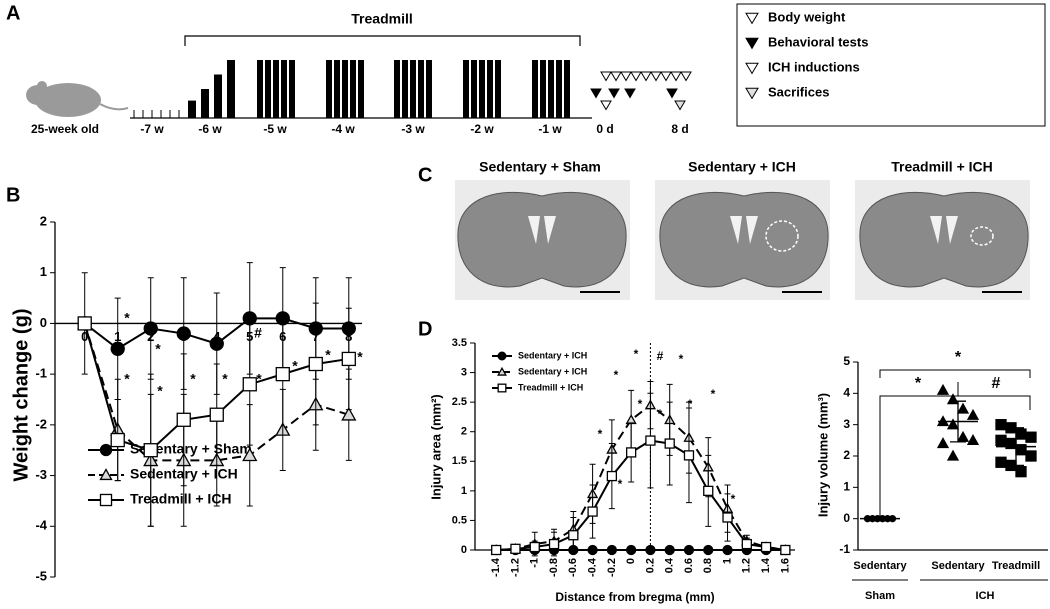 The width and height of the screenshot is (1050, 609). Describe the element at coordinates (573, 567) in the screenshot. I see `x-tick-label: -0.6` at that location.